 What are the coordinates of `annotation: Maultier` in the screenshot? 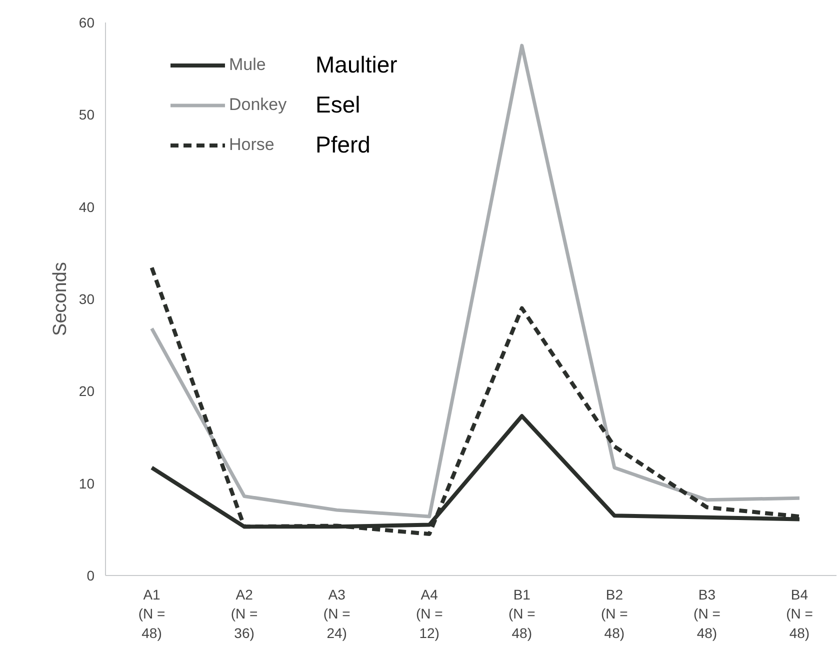 It's located at (357, 65).